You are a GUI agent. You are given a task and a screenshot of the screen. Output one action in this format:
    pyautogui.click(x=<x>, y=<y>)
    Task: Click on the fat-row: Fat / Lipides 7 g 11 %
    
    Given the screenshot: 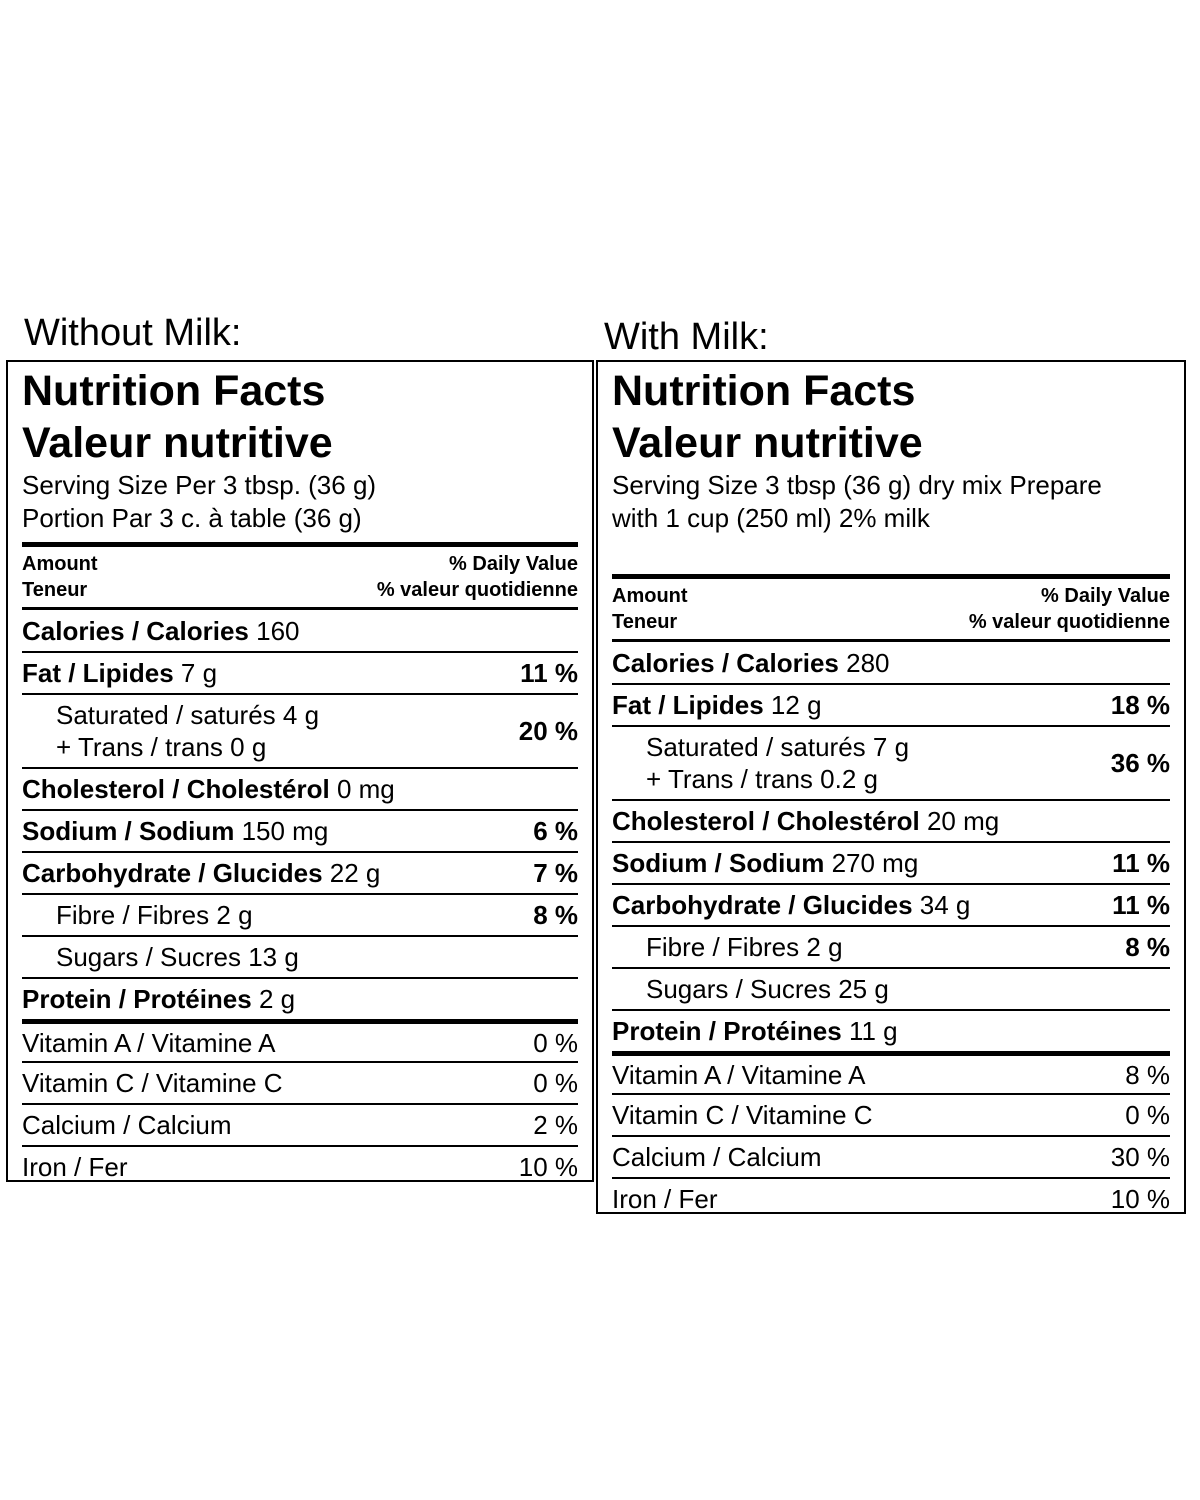 What is the action you would take?
    pyautogui.click(x=300, y=672)
    